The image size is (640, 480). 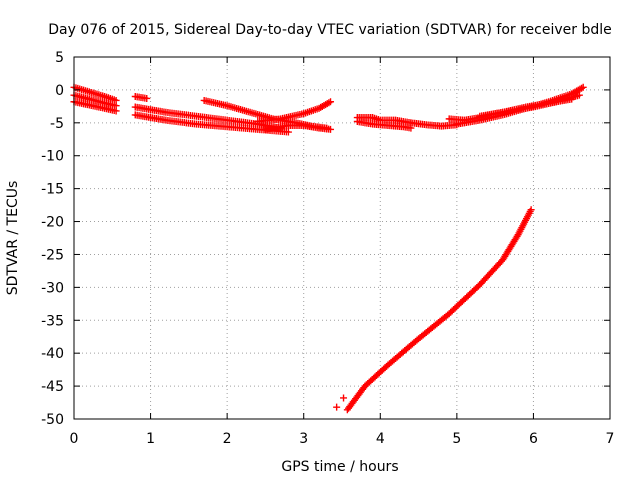 What do you see at coordinates (339, 467) in the screenshot?
I see `x-axis-label: GPS time / hours` at bounding box center [339, 467].